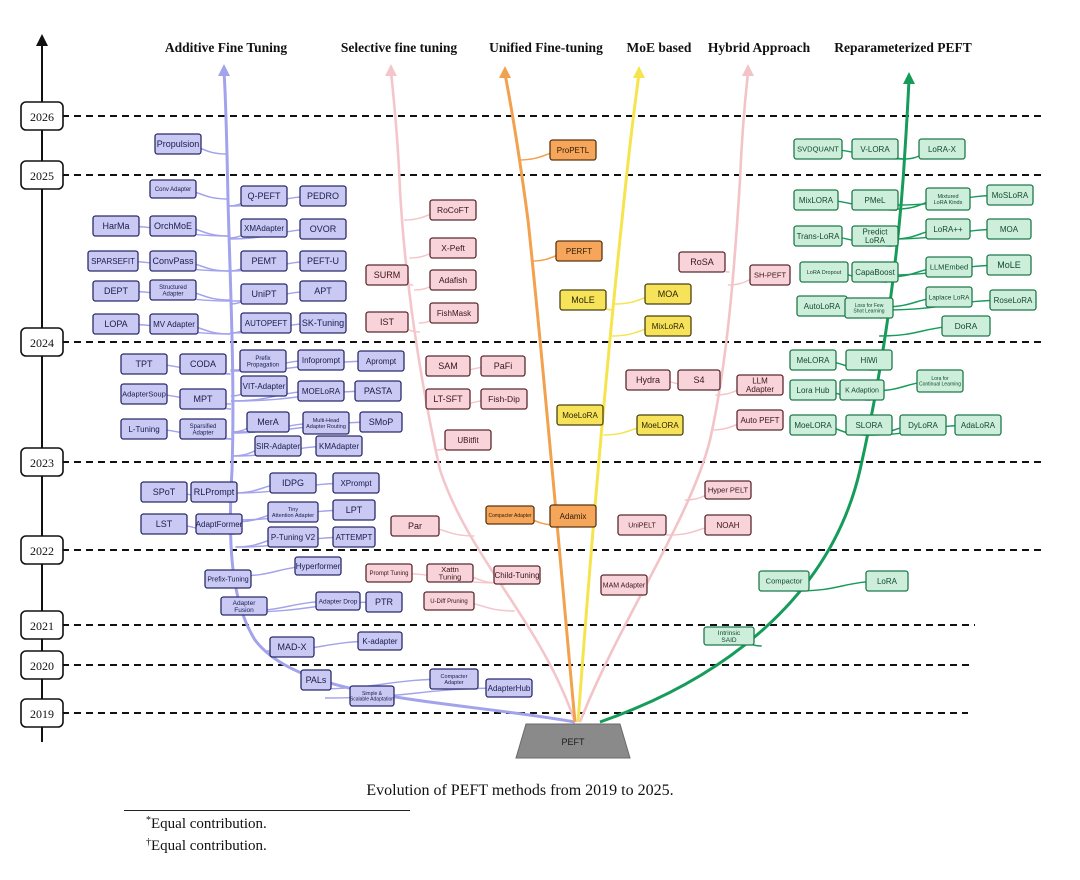  Describe the element at coordinates (115, 226) in the screenshot. I see `method-label: HarMa` at that location.